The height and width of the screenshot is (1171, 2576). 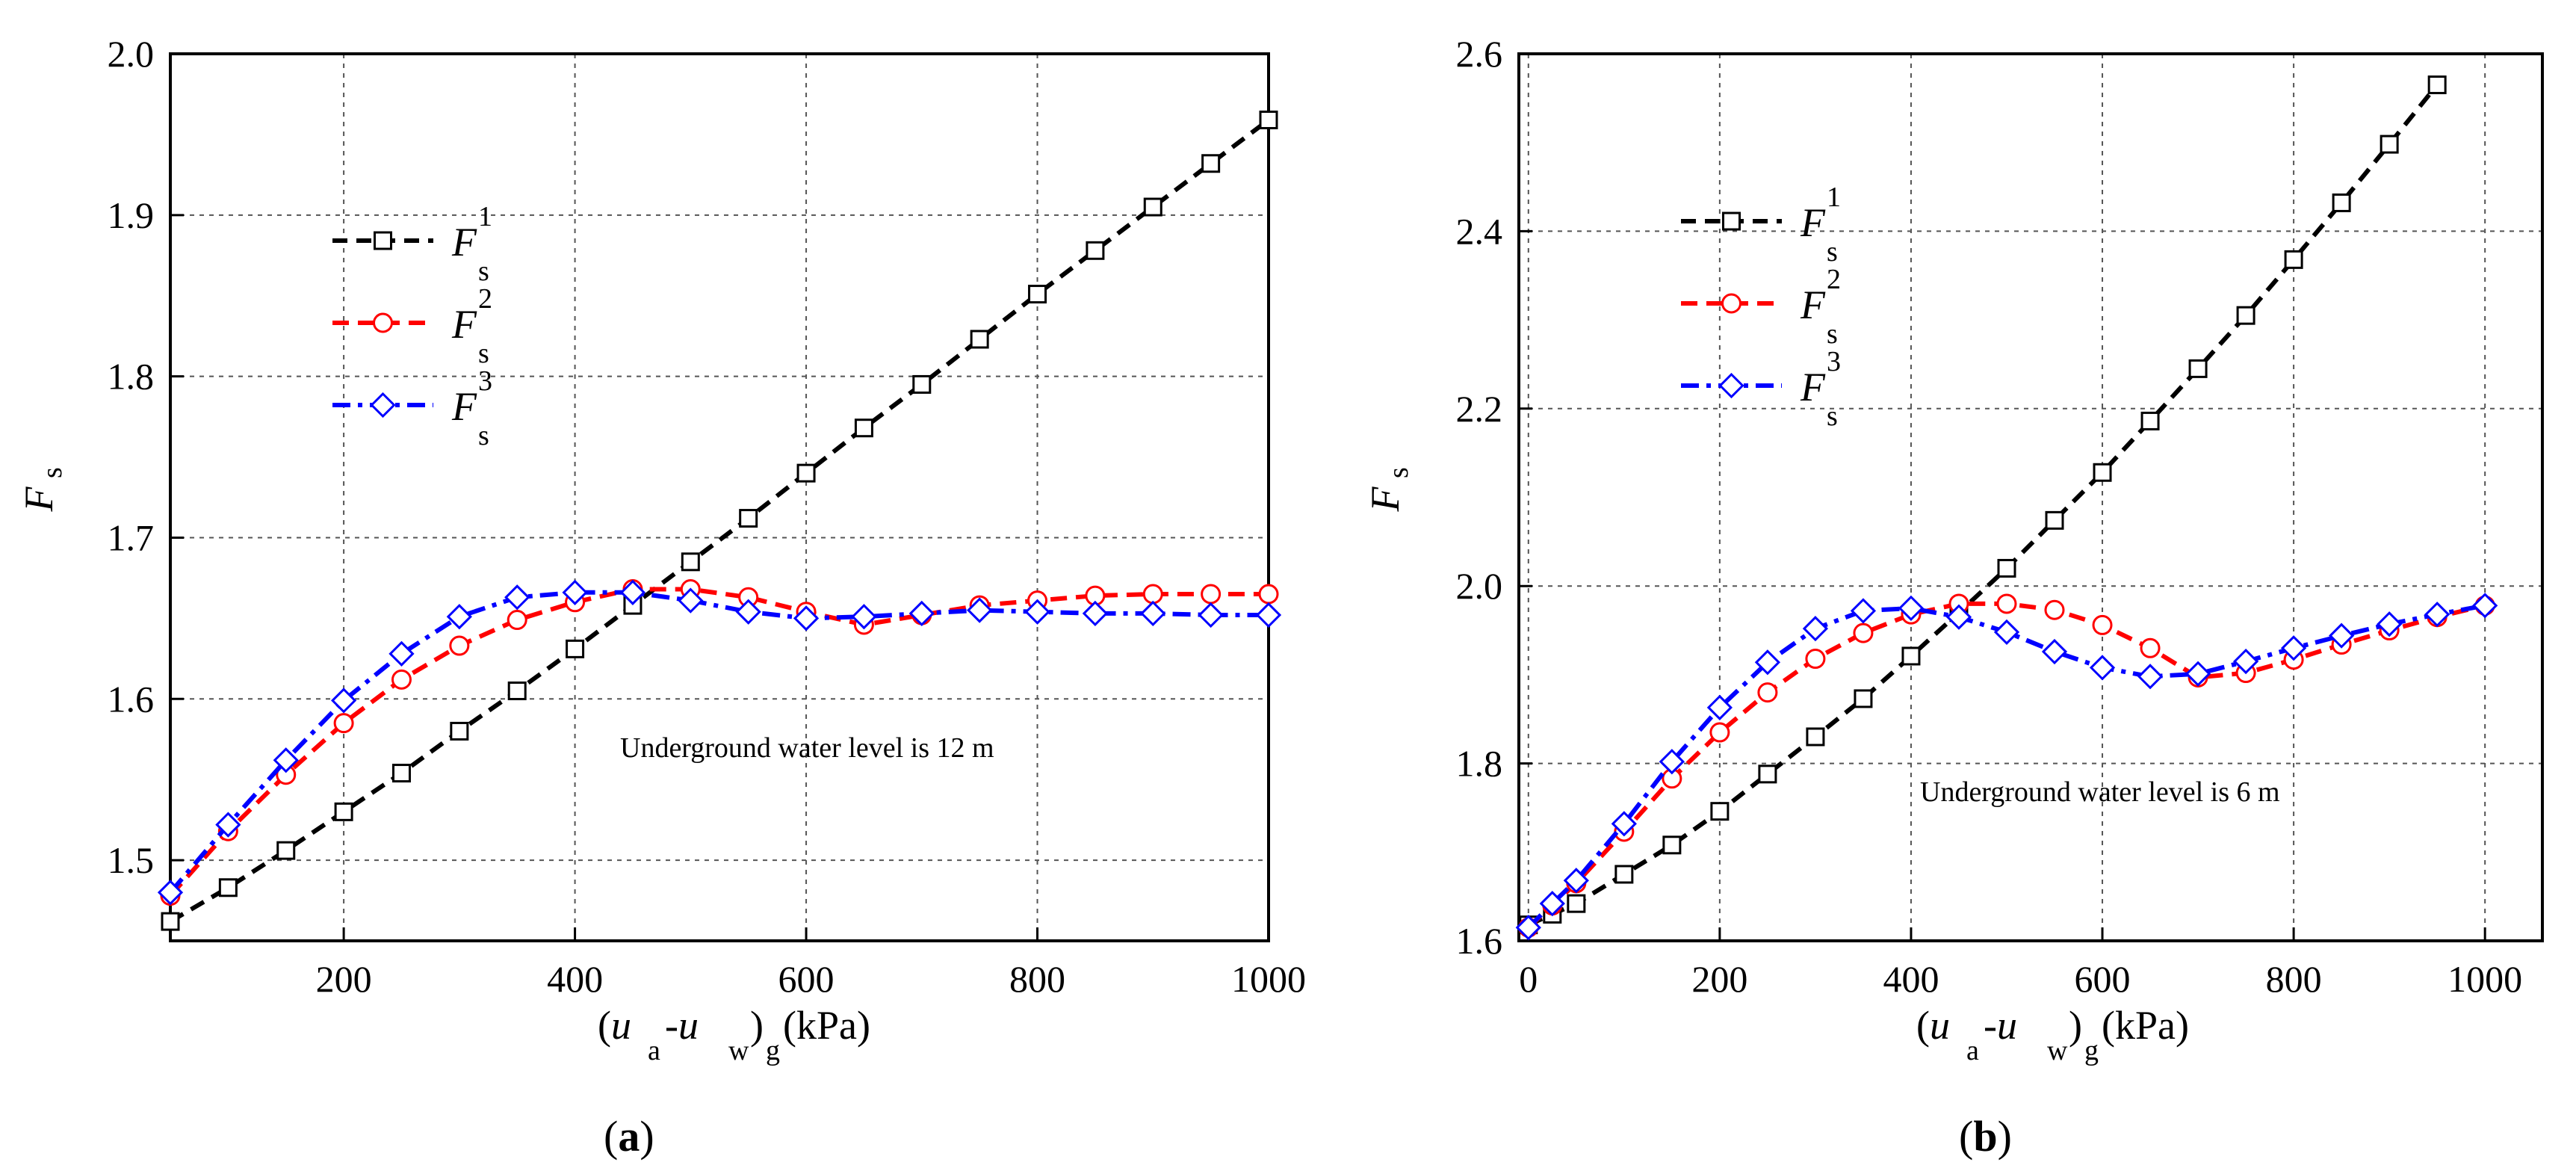 I want to click on y-tick-label-a-5: 2.0, so click(x=131, y=54).